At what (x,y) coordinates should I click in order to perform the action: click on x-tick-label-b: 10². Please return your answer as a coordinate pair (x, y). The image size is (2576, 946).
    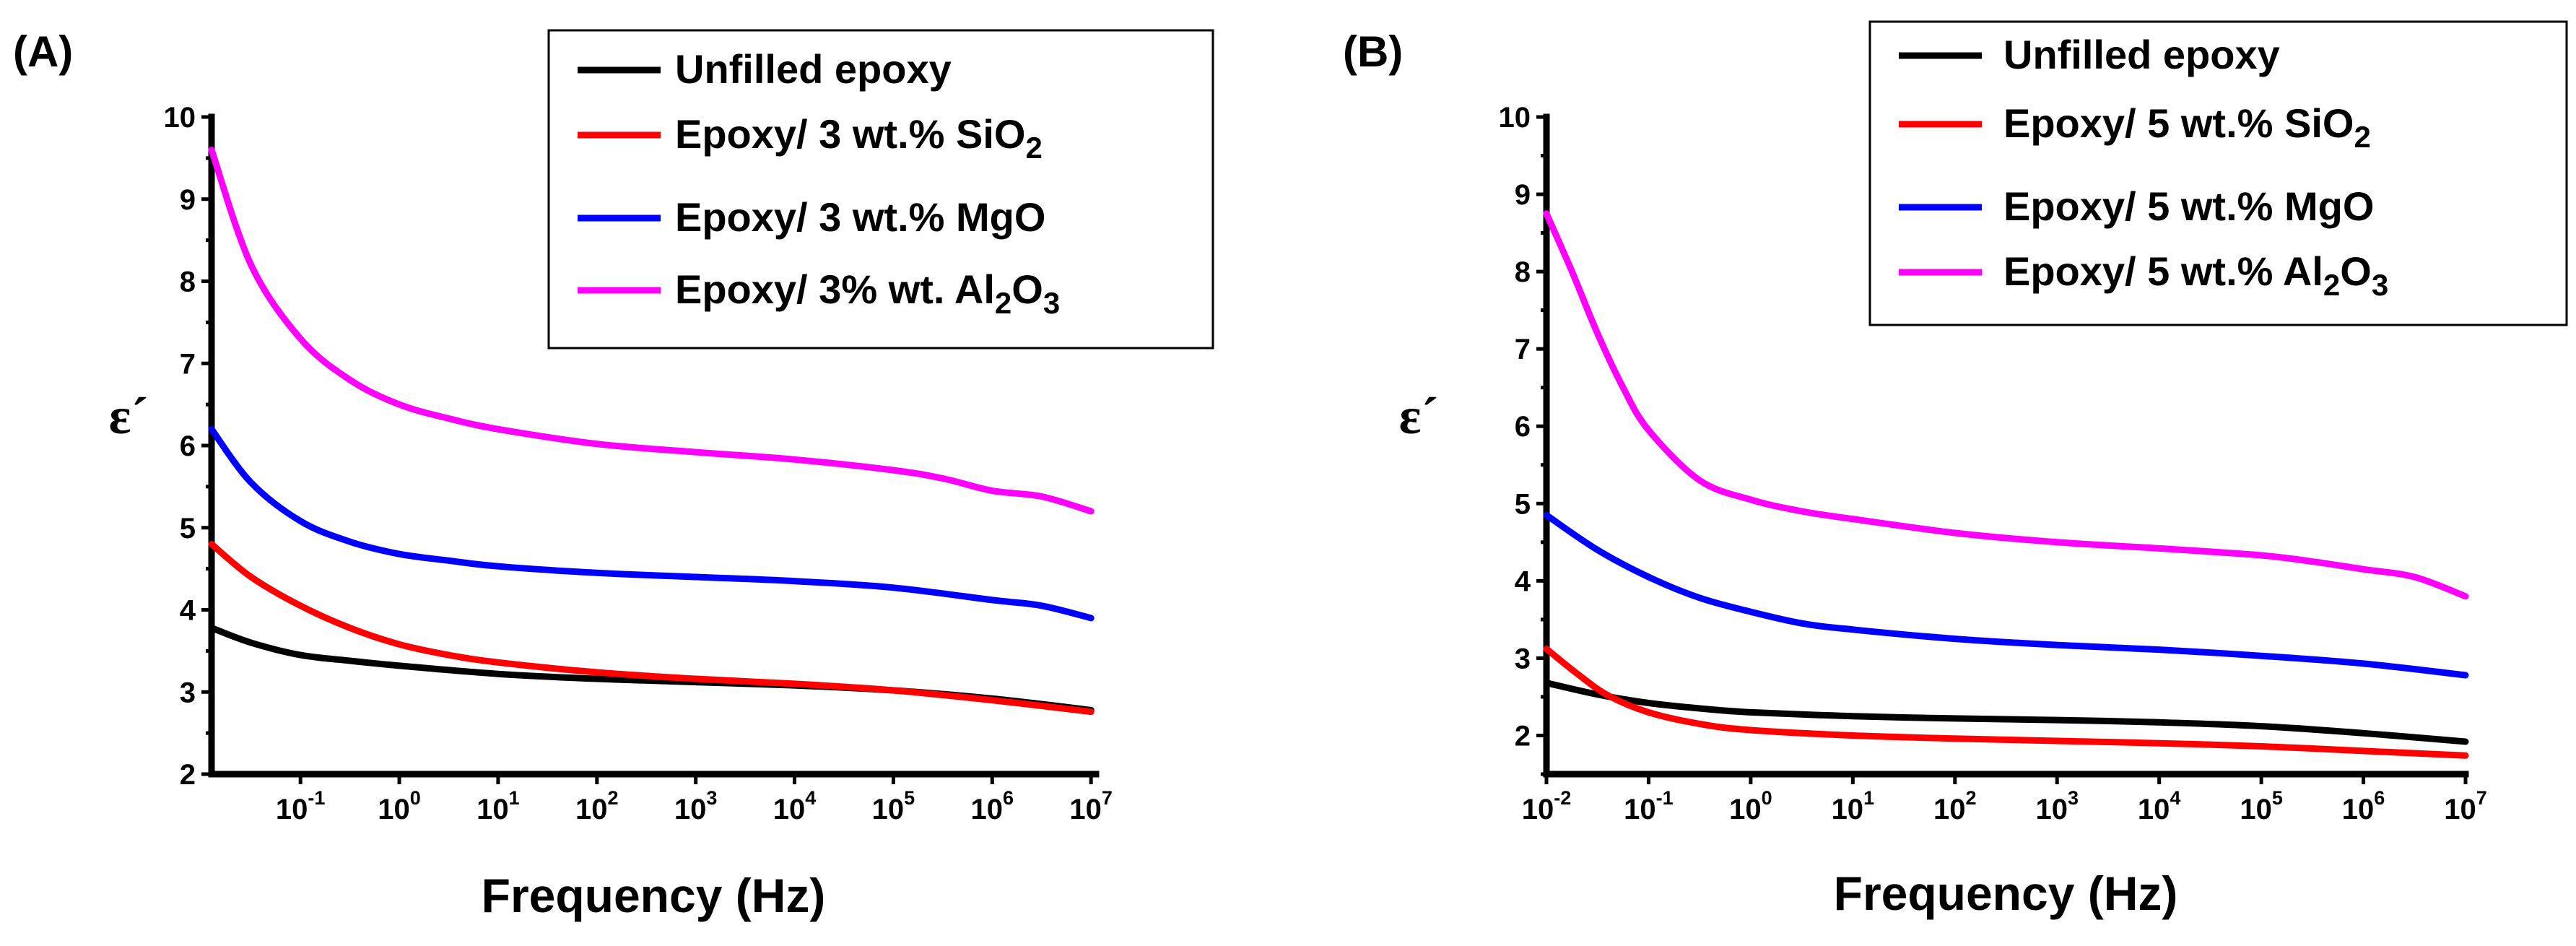
    Looking at the image, I should click on (1955, 806).